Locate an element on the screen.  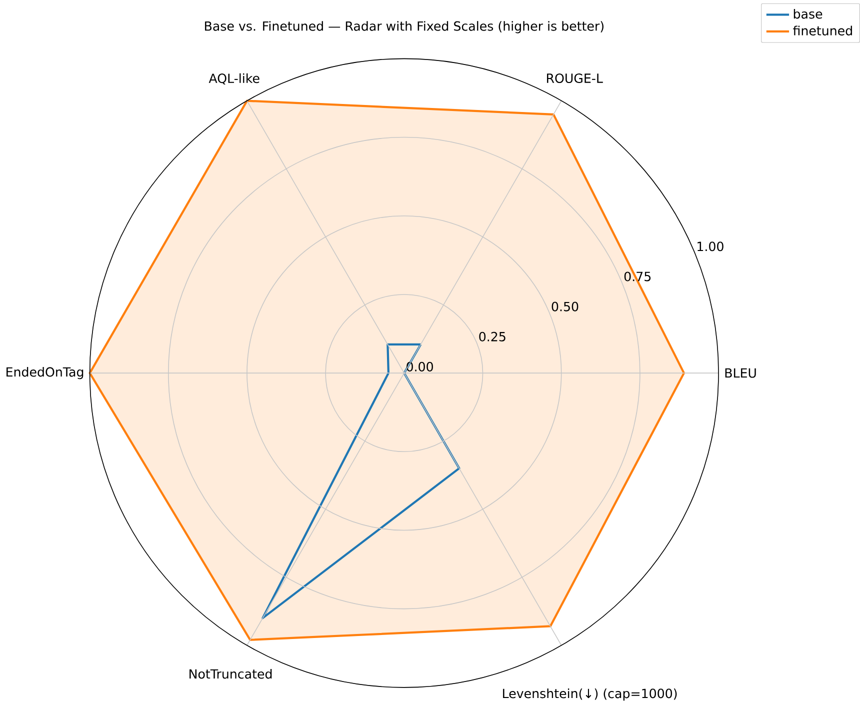
y-tick-label: 0.25 is located at coordinates (492, 337).